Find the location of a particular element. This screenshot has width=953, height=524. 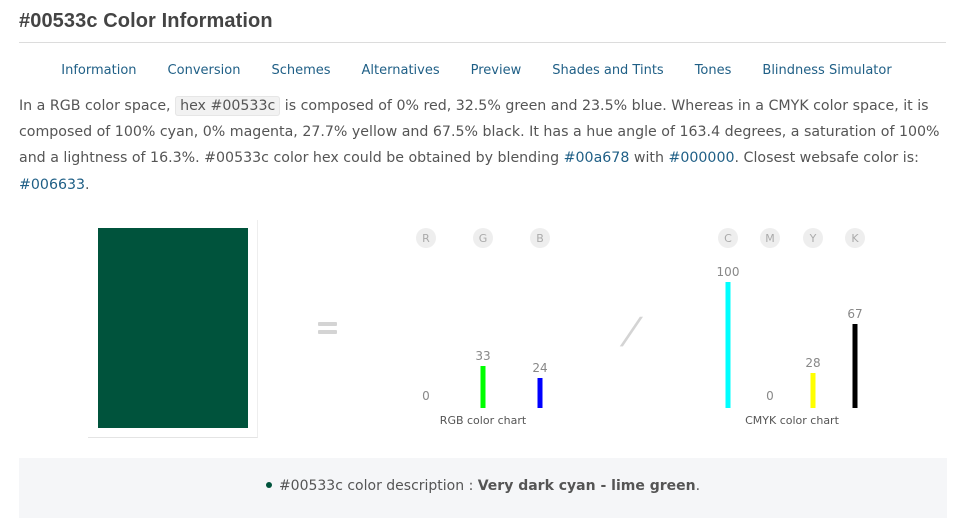

equals-sign is located at coordinates (327, 328).